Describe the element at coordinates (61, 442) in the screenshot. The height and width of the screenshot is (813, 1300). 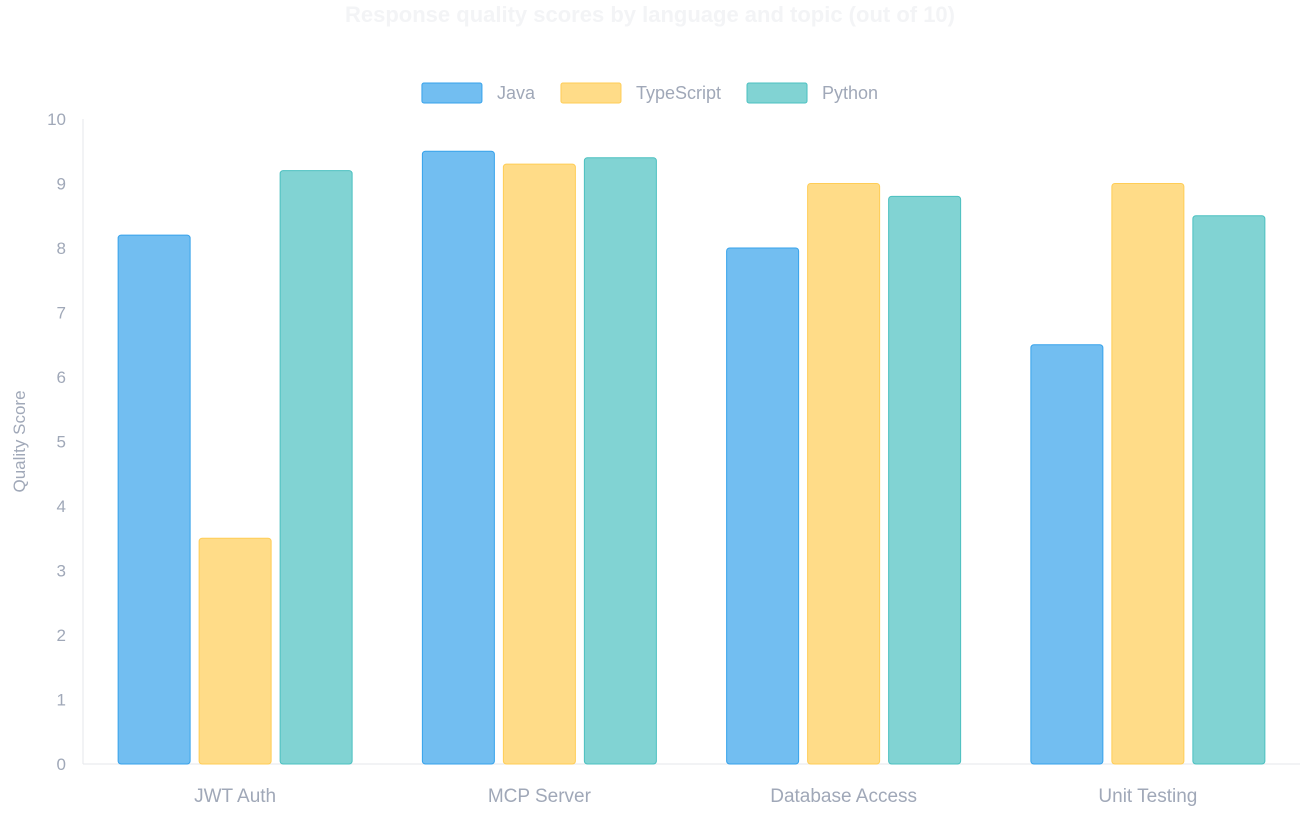
I see `y-tick-label: 5` at that location.